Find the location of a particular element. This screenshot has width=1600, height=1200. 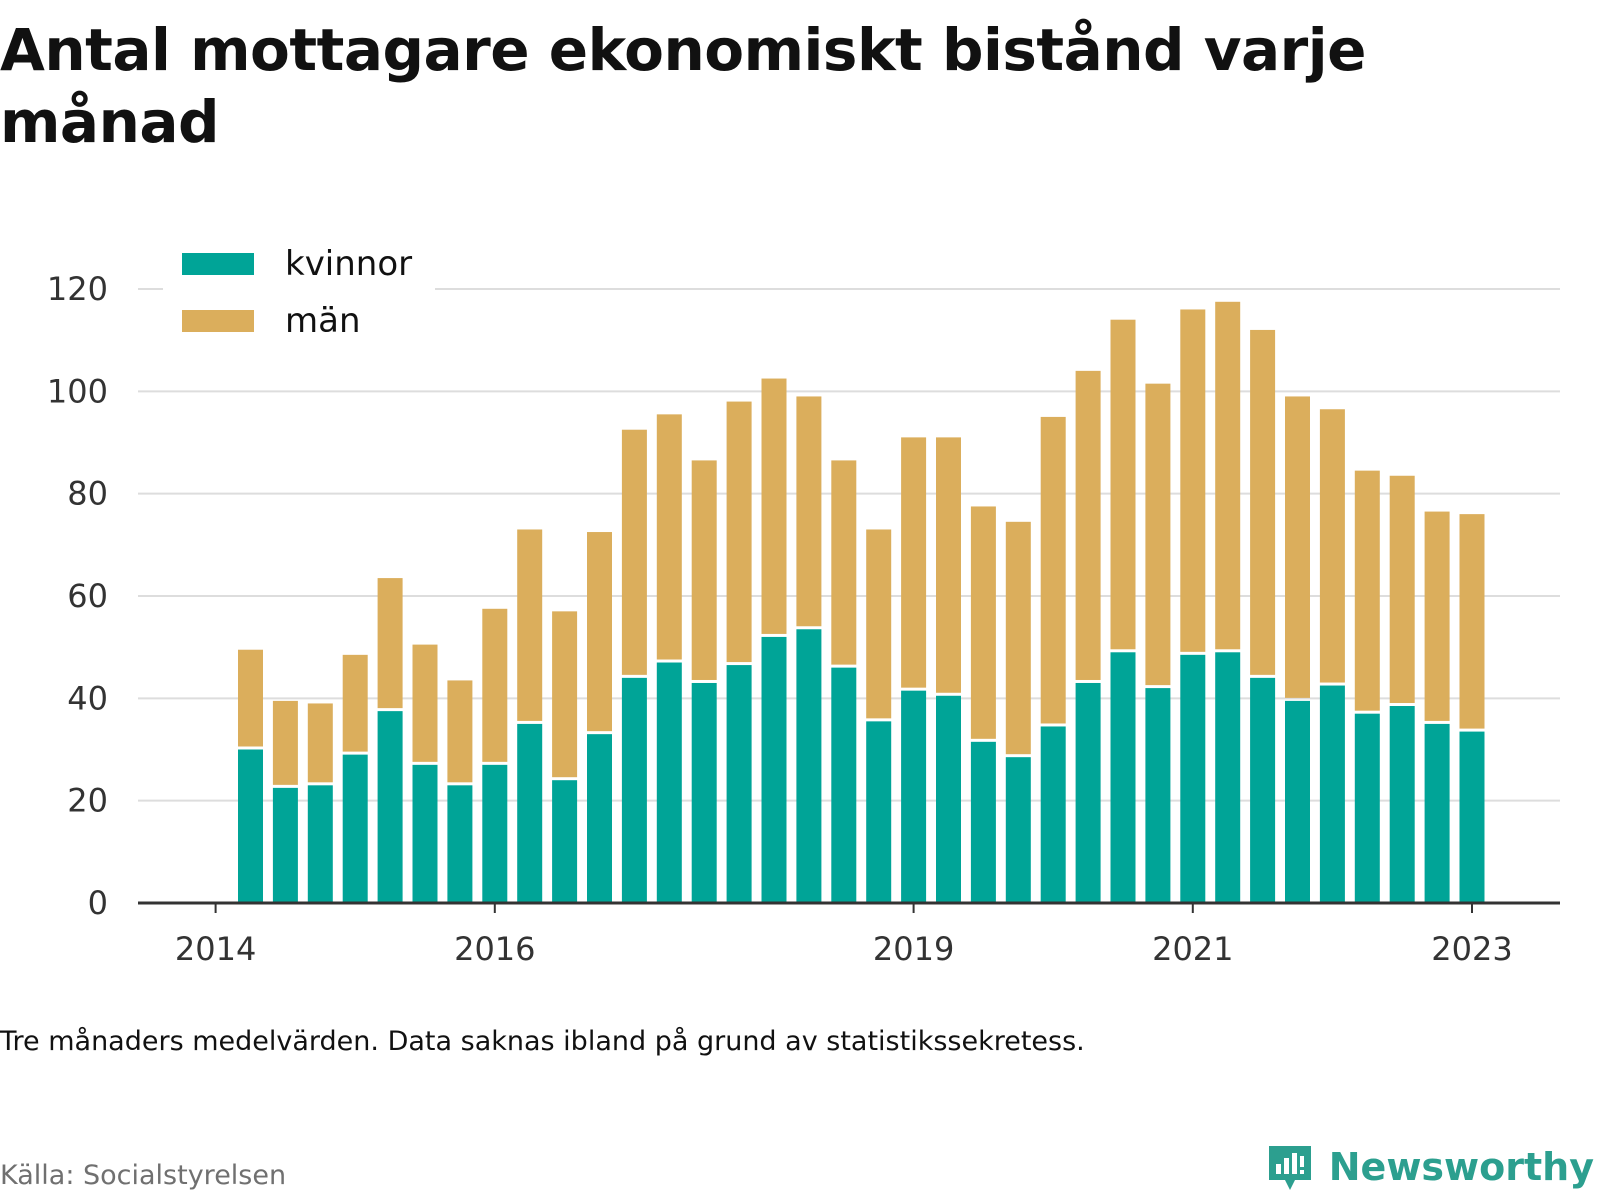

y-tick-label: 40 is located at coordinates (87, 698).